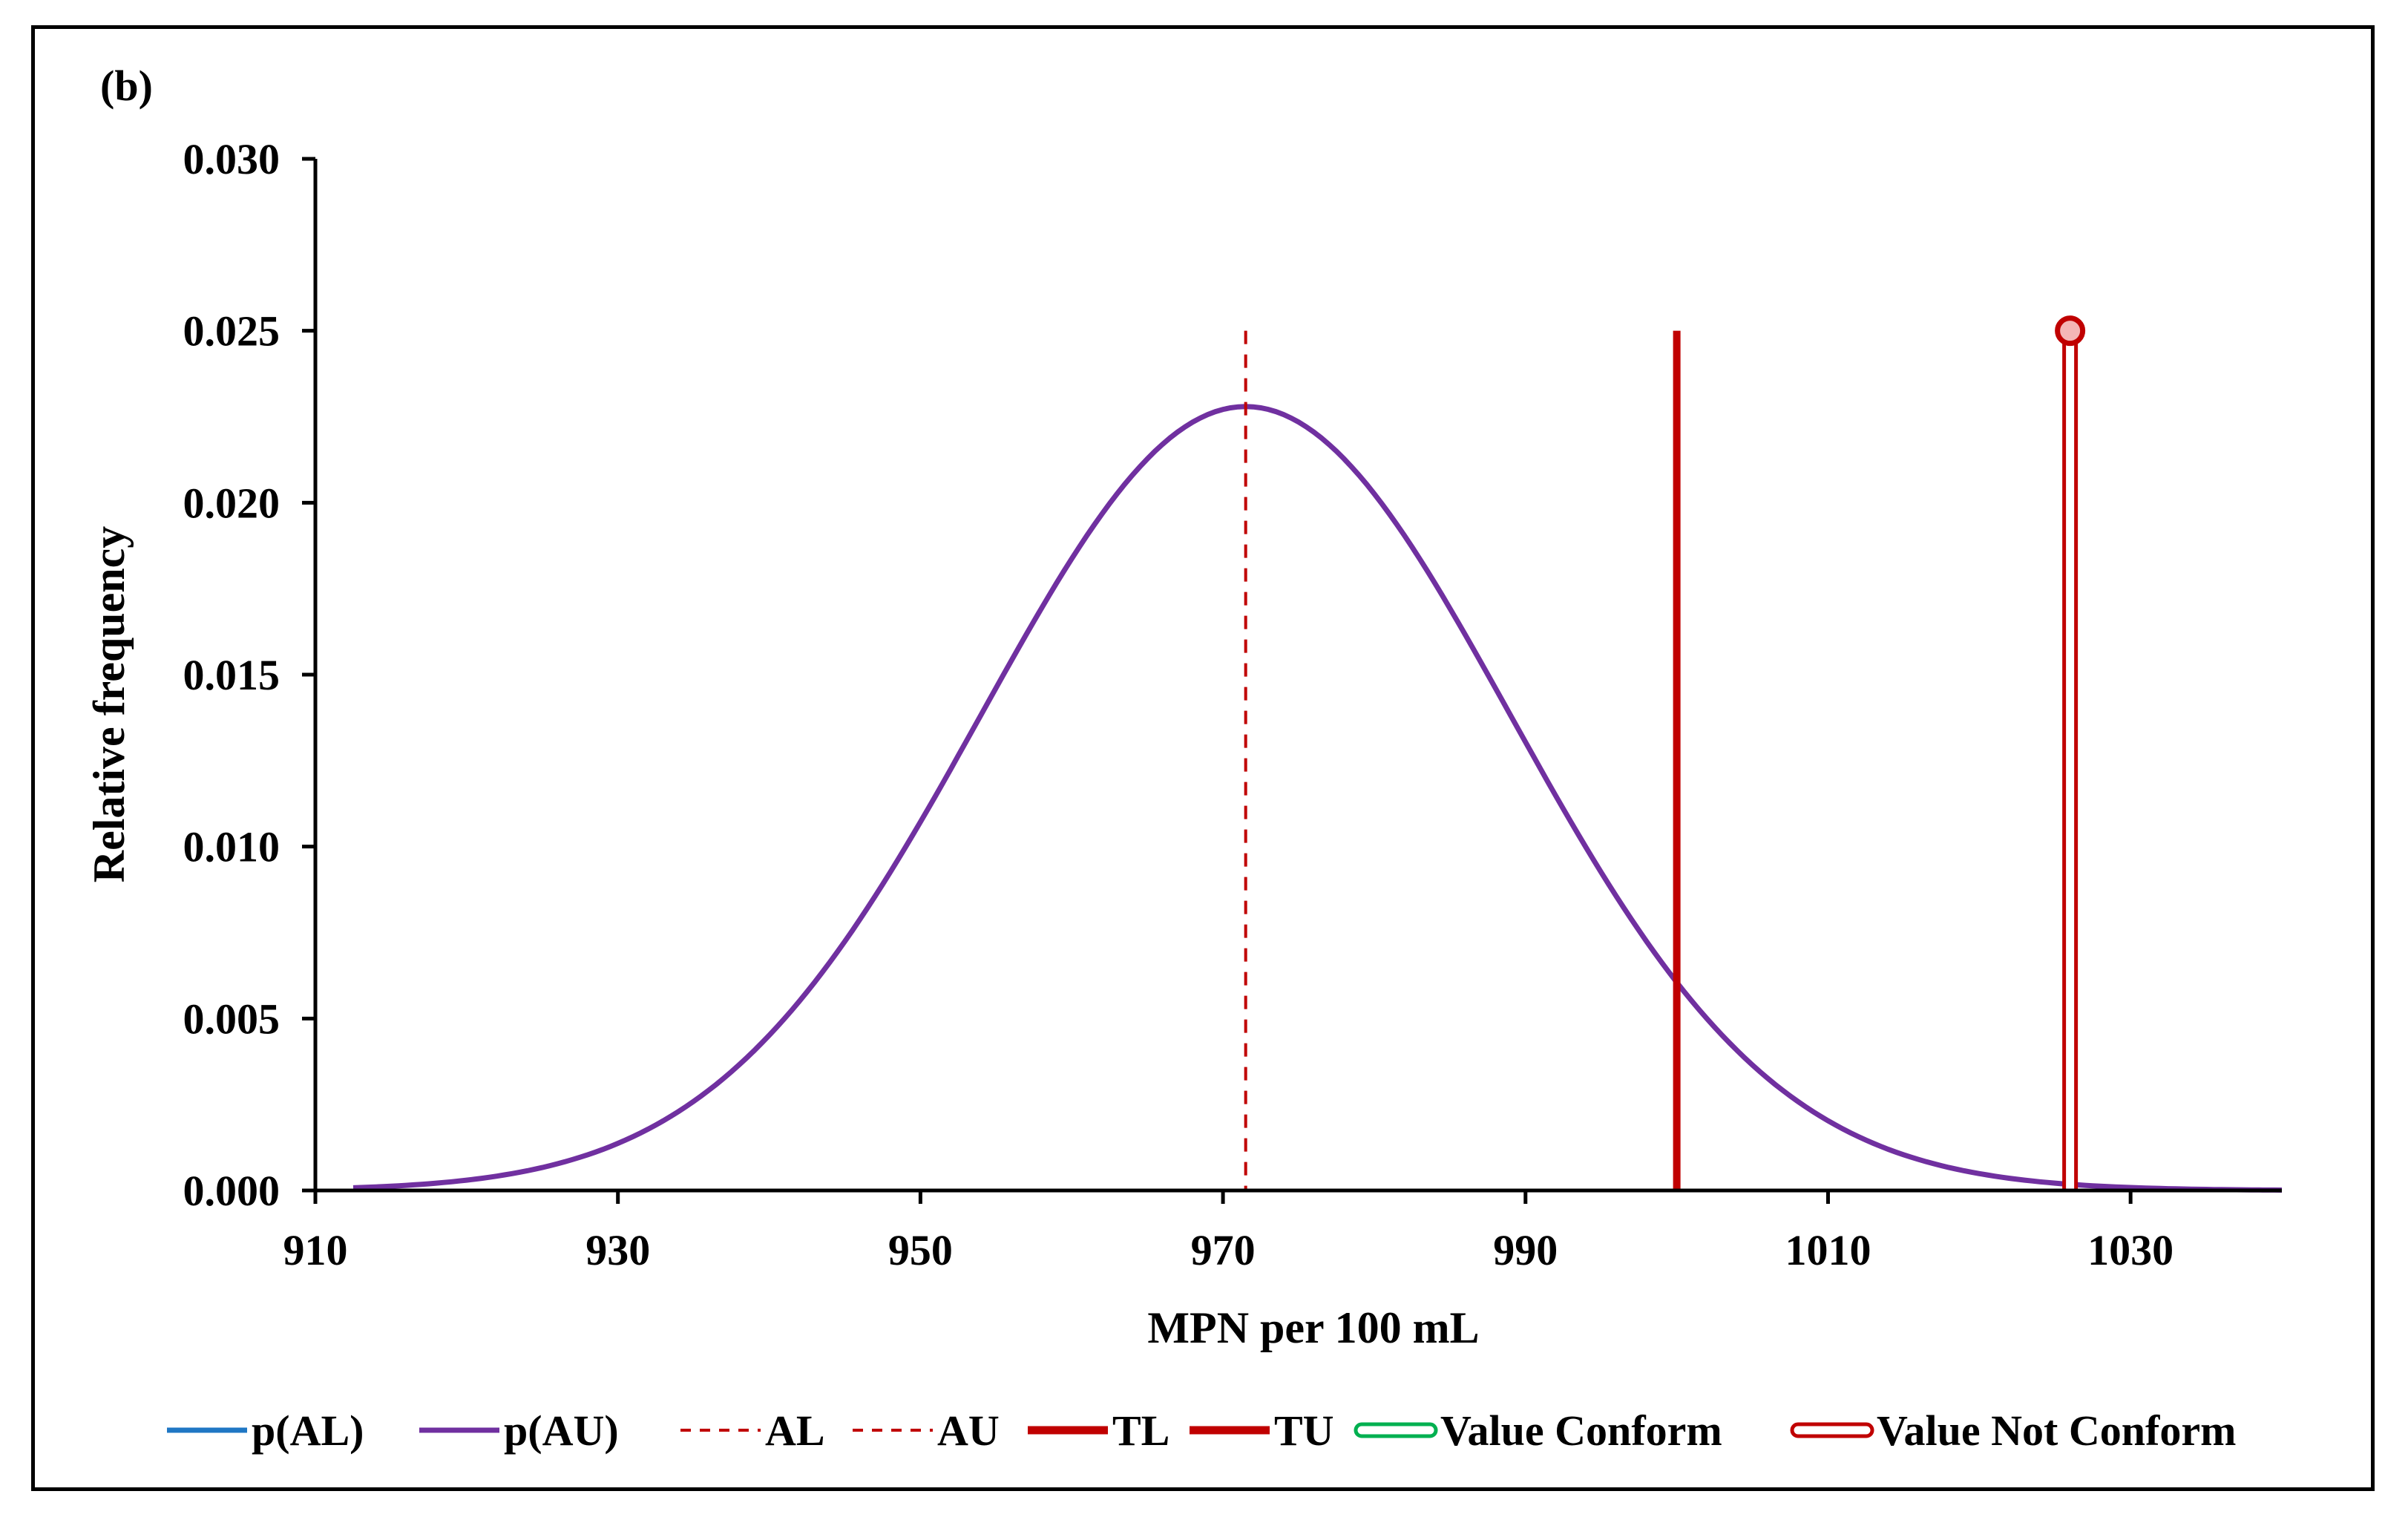 This screenshot has width=2408, height=1520. What do you see at coordinates (232, 331) in the screenshot?
I see `y-tick-label: 0.025` at bounding box center [232, 331].